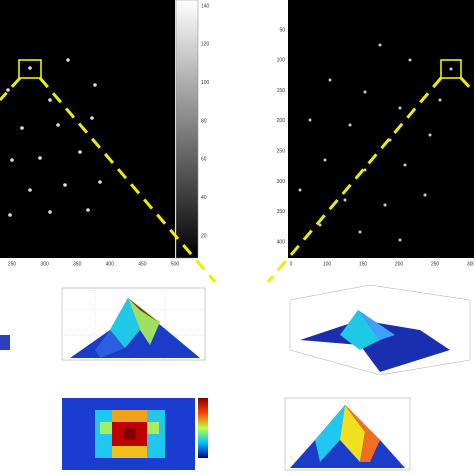  Describe the element at coordinates (54, 137) in the screenshot. I see `spots` at that location.